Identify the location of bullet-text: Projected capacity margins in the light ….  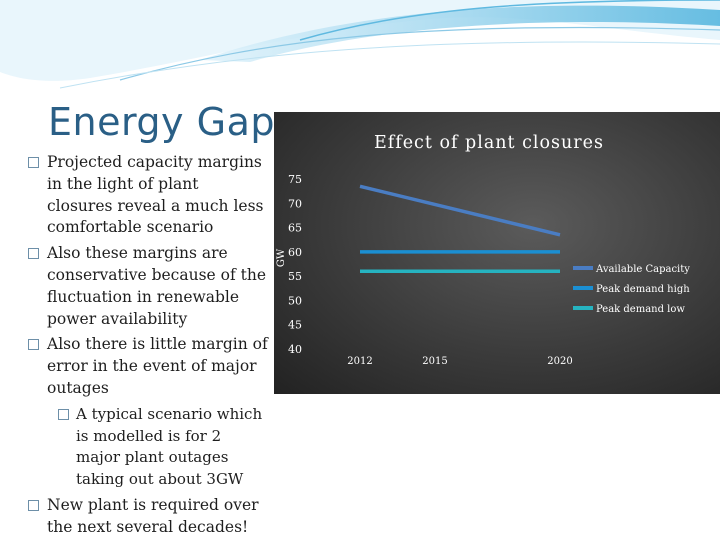
(155, 195).